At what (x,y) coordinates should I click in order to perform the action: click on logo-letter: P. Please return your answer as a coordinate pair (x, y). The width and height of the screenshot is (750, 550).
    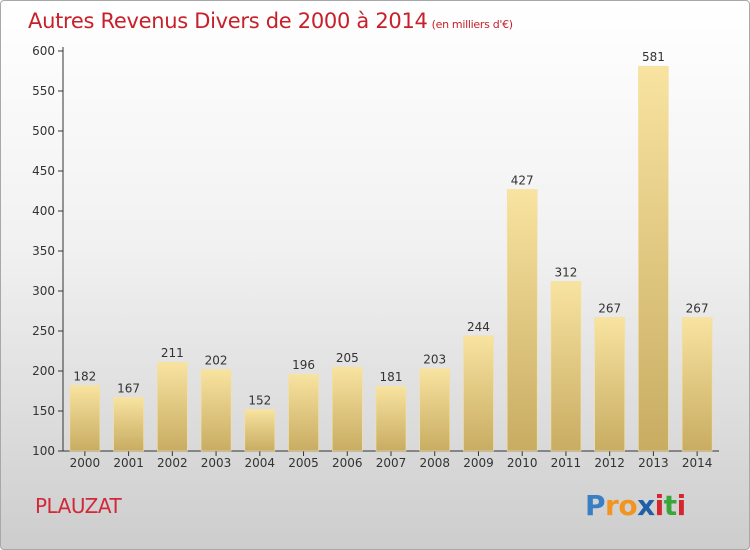
    Looking at the image, I should click on (595, 505).